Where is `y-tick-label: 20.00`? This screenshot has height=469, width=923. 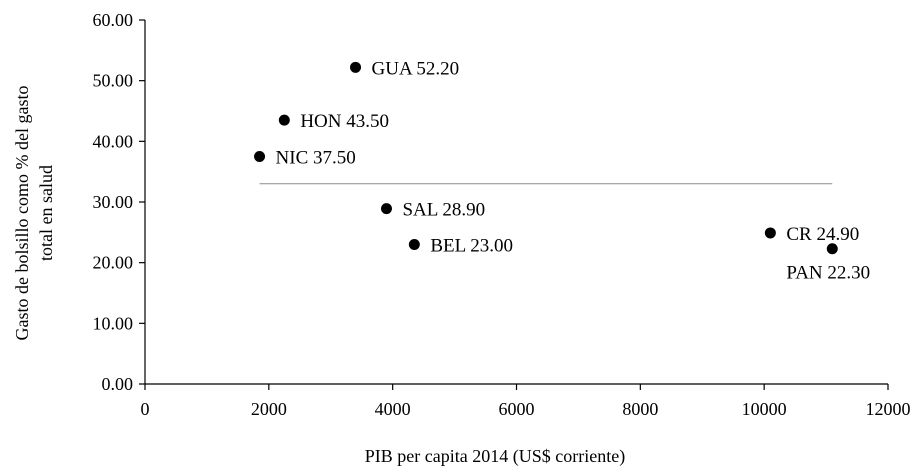 y-tick-label: 20.00 is located at coordinates (113, 263).